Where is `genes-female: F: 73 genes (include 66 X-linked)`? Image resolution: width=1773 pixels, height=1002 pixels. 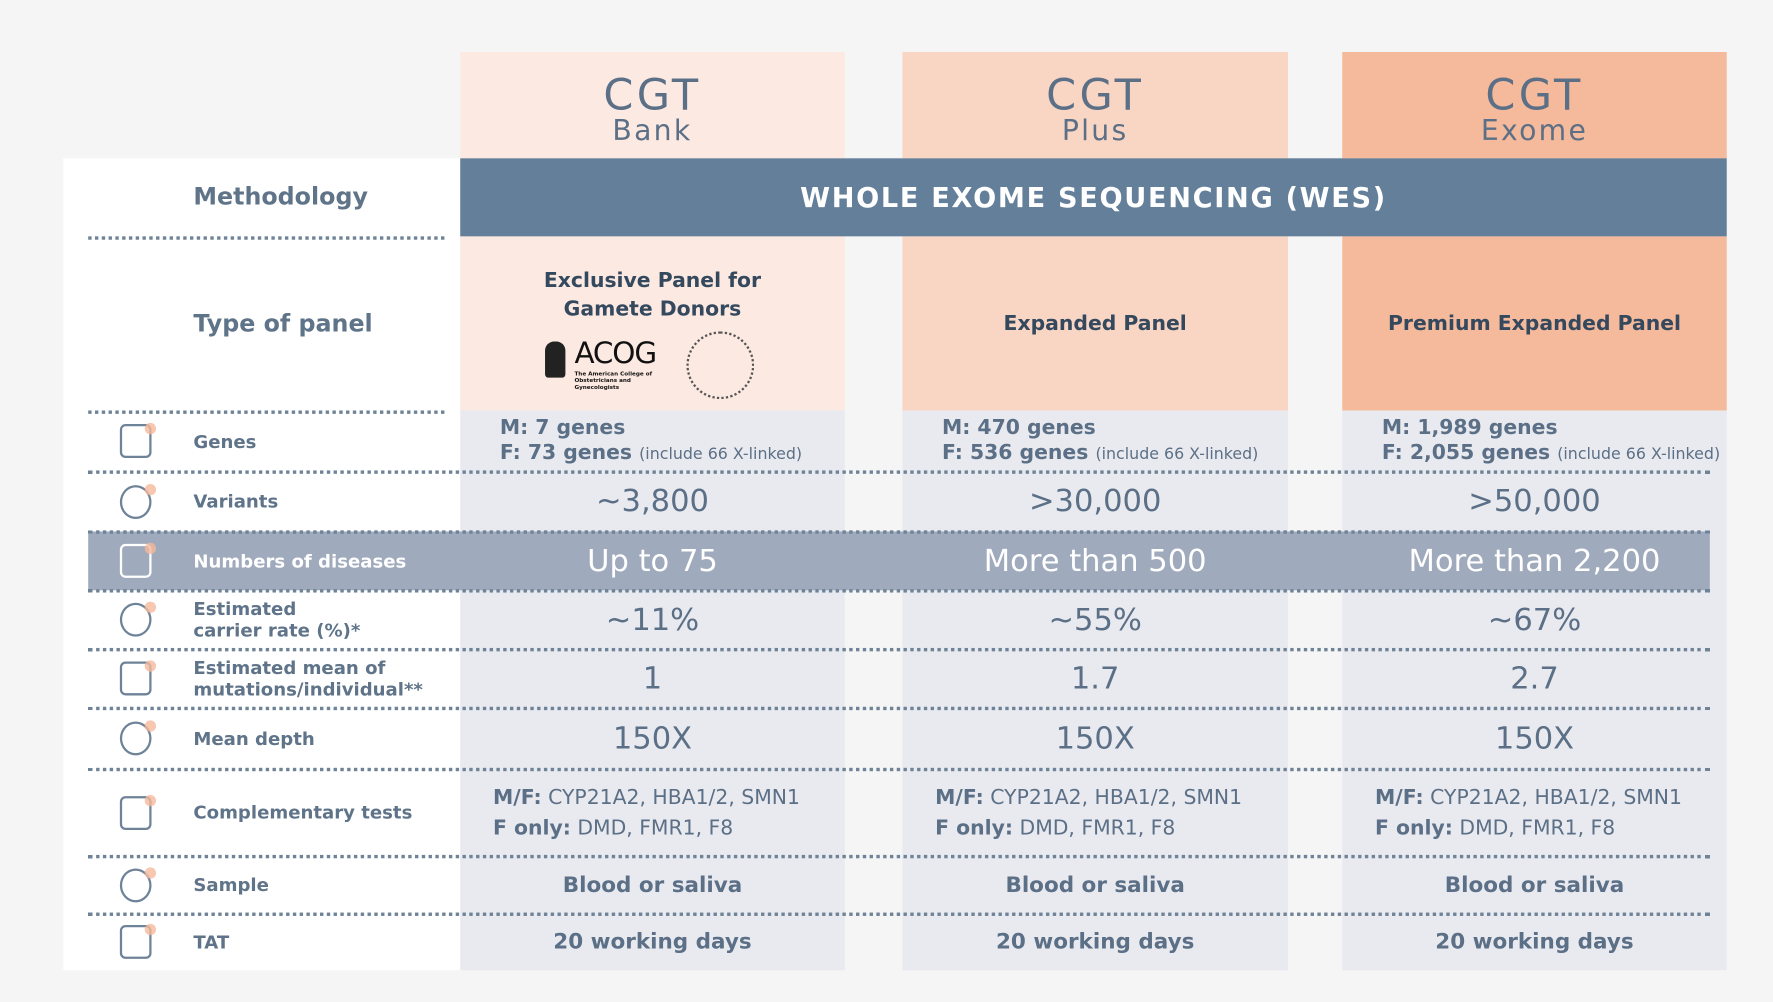
genes-female: F: 73 genes (include 66 X-linked) is located at coordinates (651, 453).